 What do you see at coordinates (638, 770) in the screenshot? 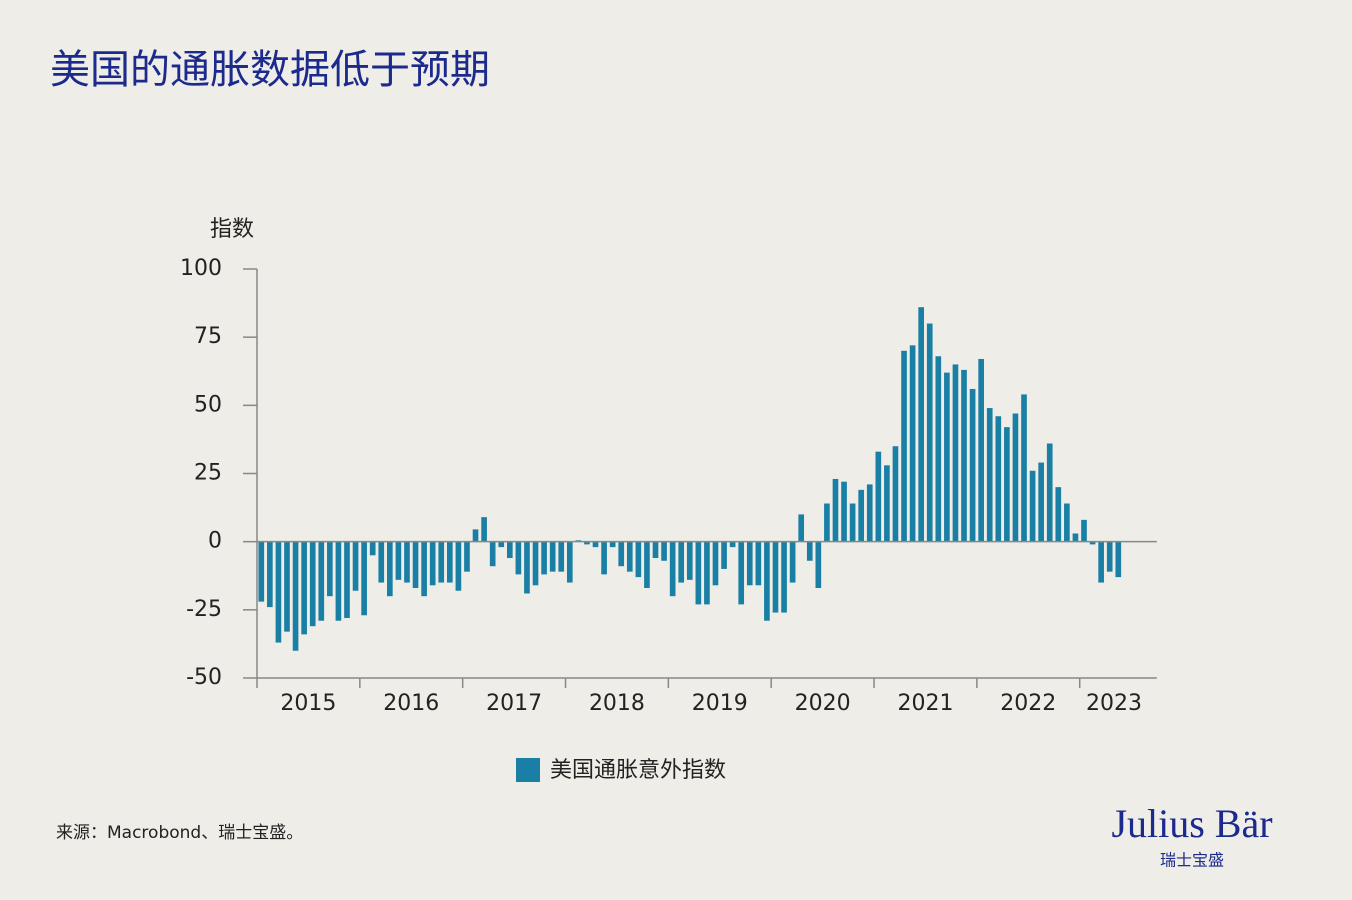
I see `legend-label: 美国通胀意外指数` at bounding box center [638, 770].